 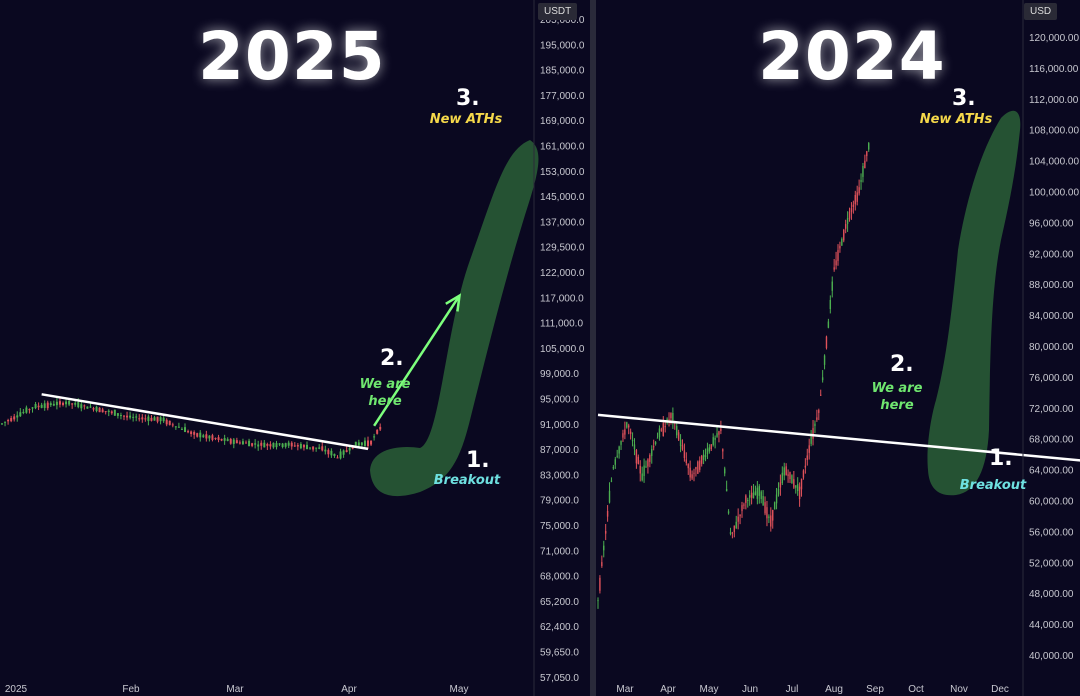 I want to click on x-tick-label: Oct, so click(x=916, y=689).